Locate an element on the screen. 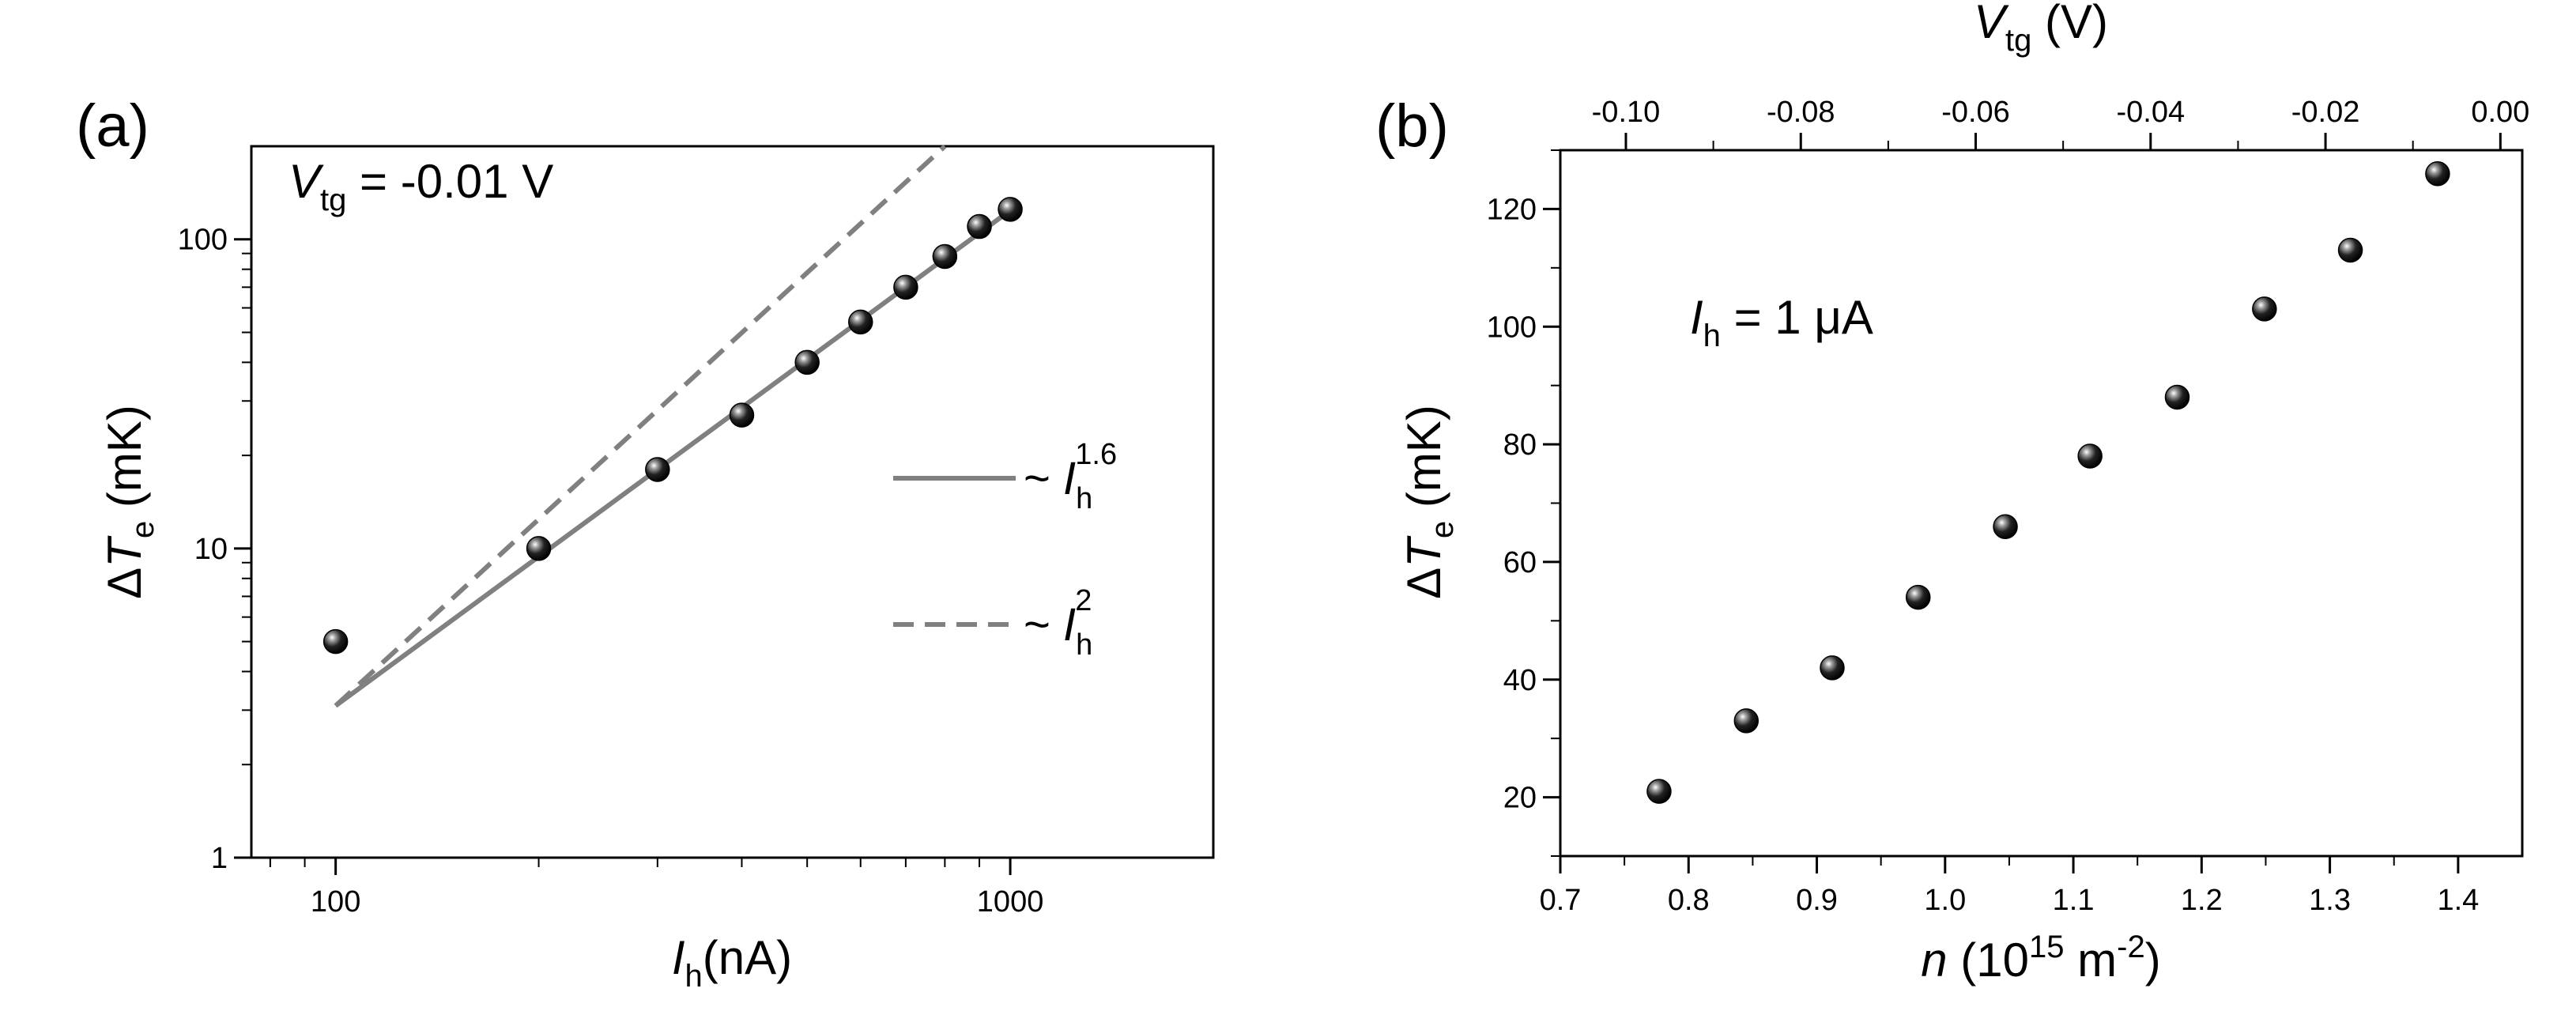 The width and height of the screenshot is (2576, 1011). x-axis-title-b: n (1015 m-2) is located at coordinates (2040, 958).